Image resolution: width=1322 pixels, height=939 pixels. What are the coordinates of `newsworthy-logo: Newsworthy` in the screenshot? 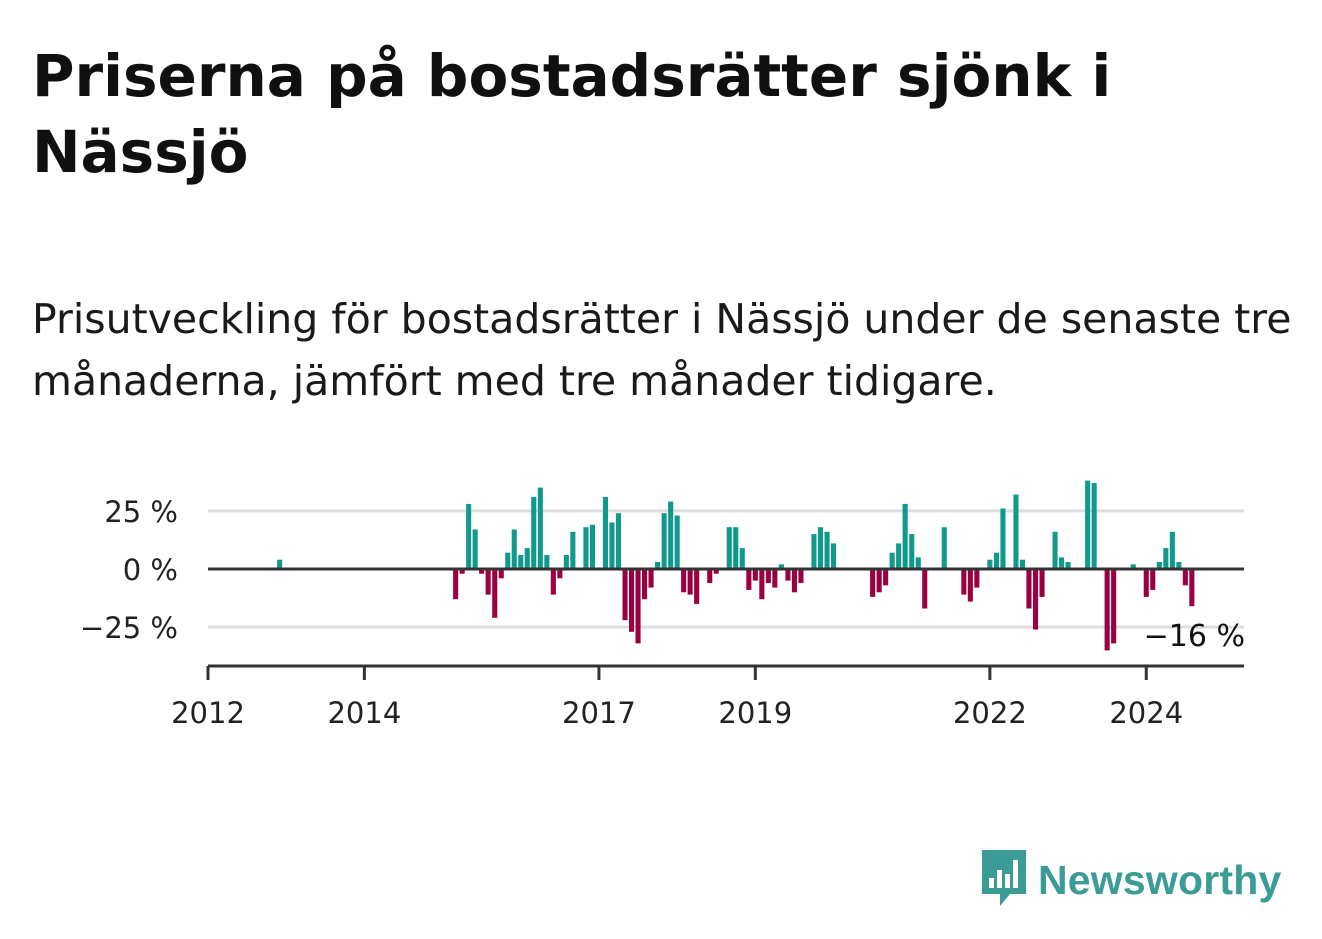 It's located at (1131, 880).